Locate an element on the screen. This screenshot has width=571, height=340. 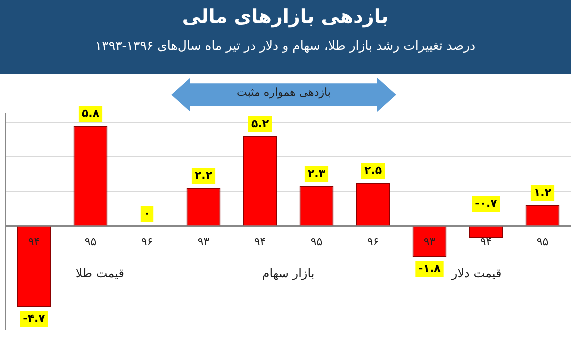
data-label: ۵.۸ is located at coordinates (91, 113).